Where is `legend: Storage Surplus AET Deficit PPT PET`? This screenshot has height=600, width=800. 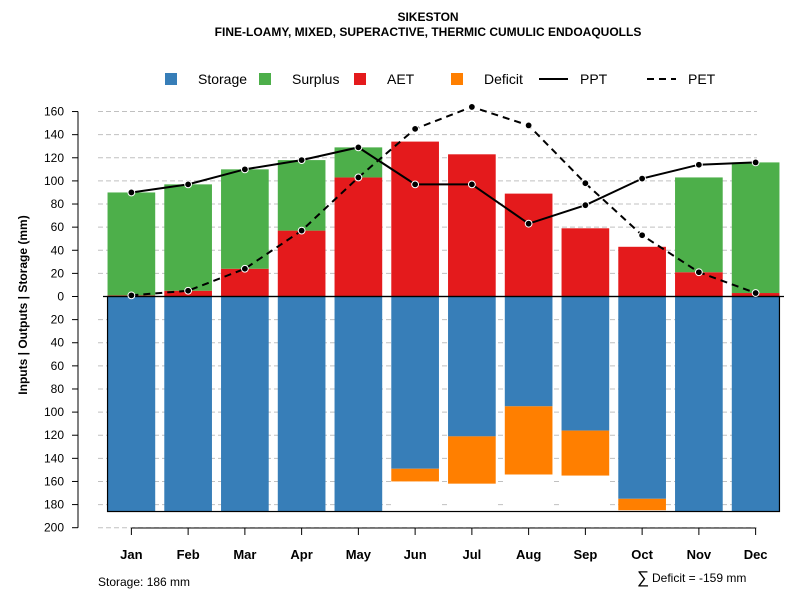
legend: Storage Surplus AET Deficit PPT PET is located at coordinates (440, 79).